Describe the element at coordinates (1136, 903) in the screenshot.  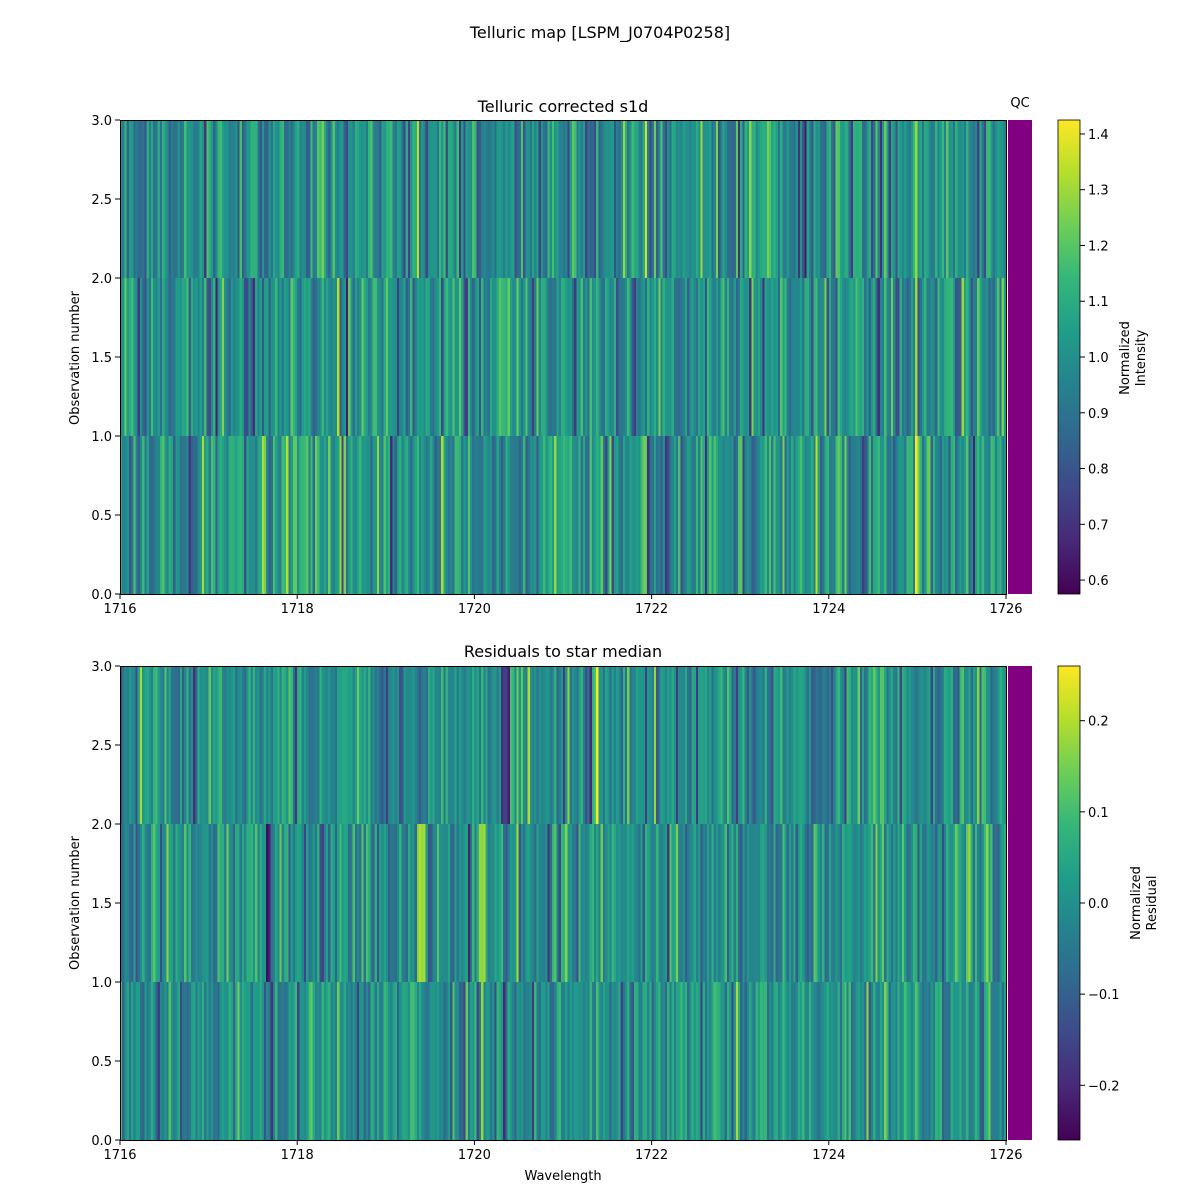
I see `bottom-colorbar-label-line1: Normalized` at that location.